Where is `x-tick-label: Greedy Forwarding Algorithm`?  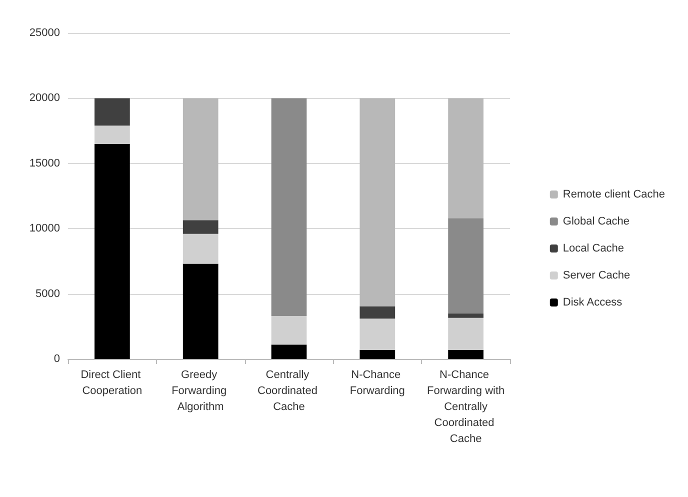
x-tick-label: Greedy Forwarding Algorithm is located at coordinates (201, 391).